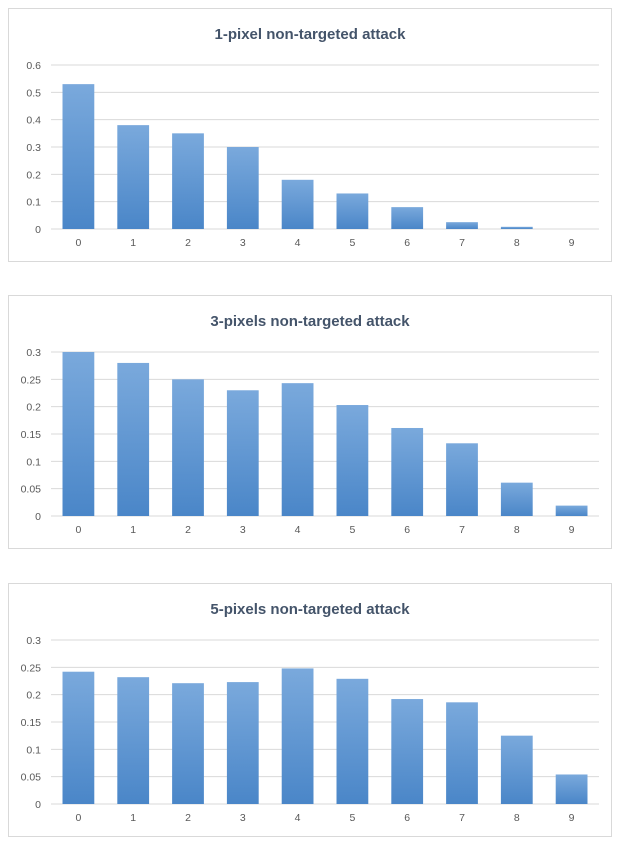  Describe the element at coordinates (310, 609) in the screenshot. I see `chart-title: 5-pixels non-targeted attack` at that location.